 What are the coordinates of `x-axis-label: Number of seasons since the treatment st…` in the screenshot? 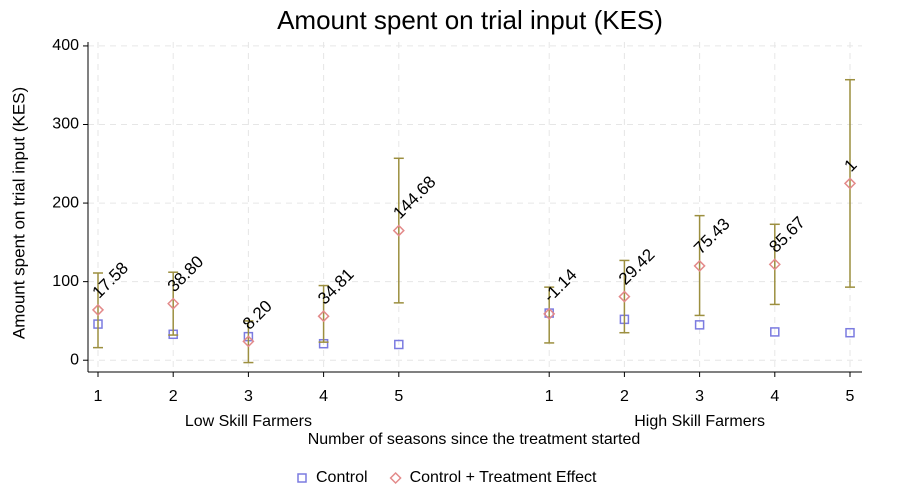 It's located at (474, 439).